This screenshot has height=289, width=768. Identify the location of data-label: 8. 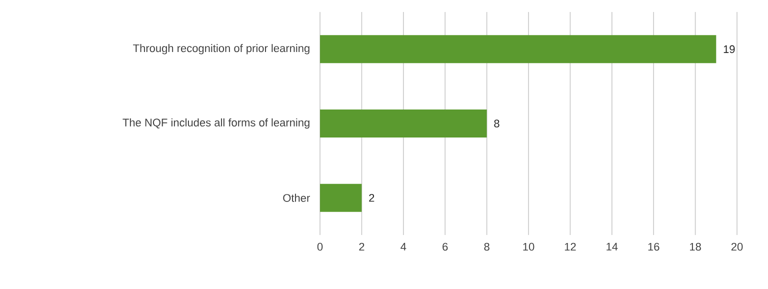
(497, 124).